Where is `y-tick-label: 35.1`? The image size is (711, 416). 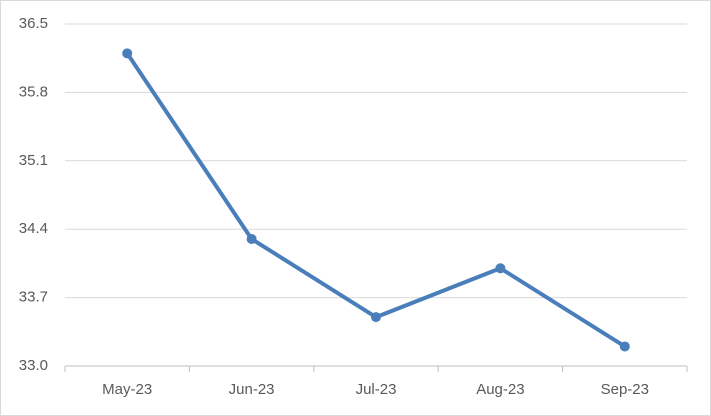
y-tick-label: 35.1 is located at coordinates (33, 160).